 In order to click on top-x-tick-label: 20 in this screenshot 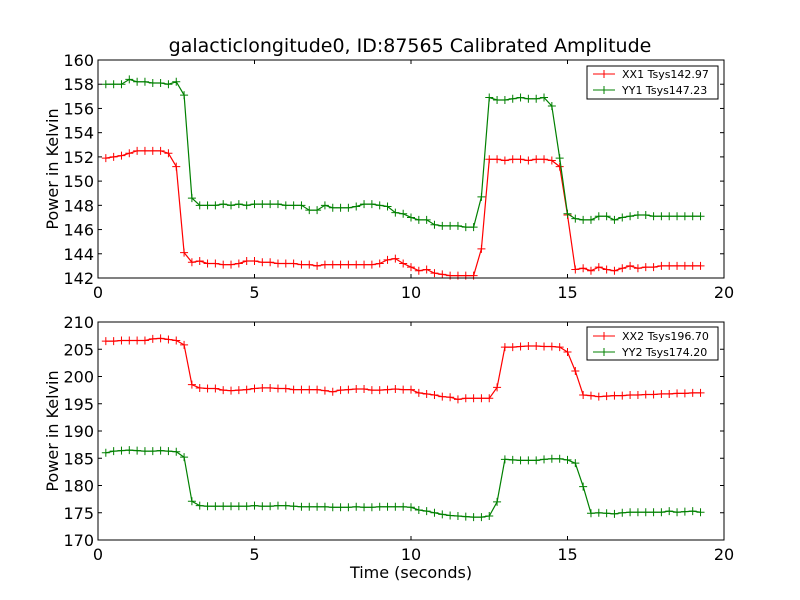, I will do `click(724, 292)`.